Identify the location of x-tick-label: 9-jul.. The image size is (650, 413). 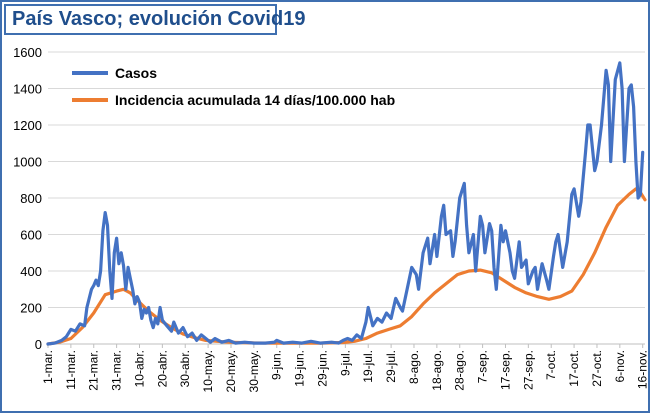
(345, 363).